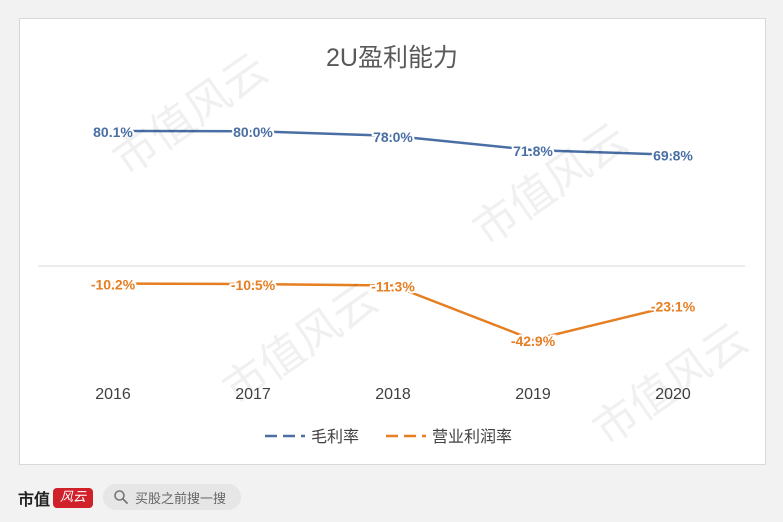  Describe the element at coordinates (393, 286) in the screenshot. I see `data-label: -11.3%` at that location.